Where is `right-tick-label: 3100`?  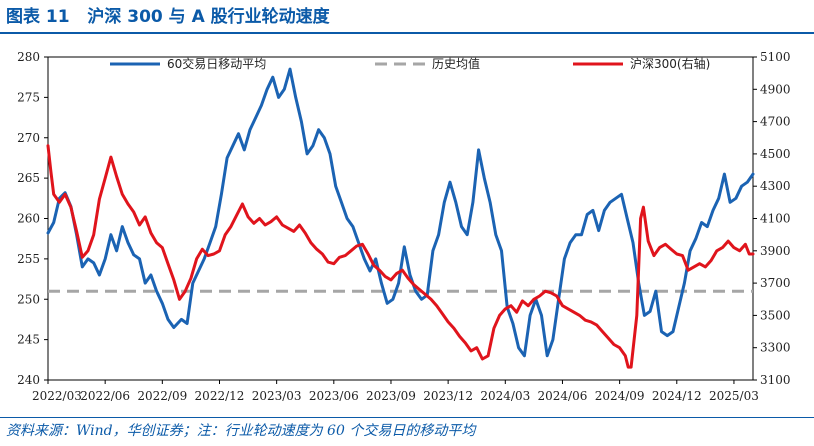
right-tick-label: 3100 is located at coordinates (775, 380).